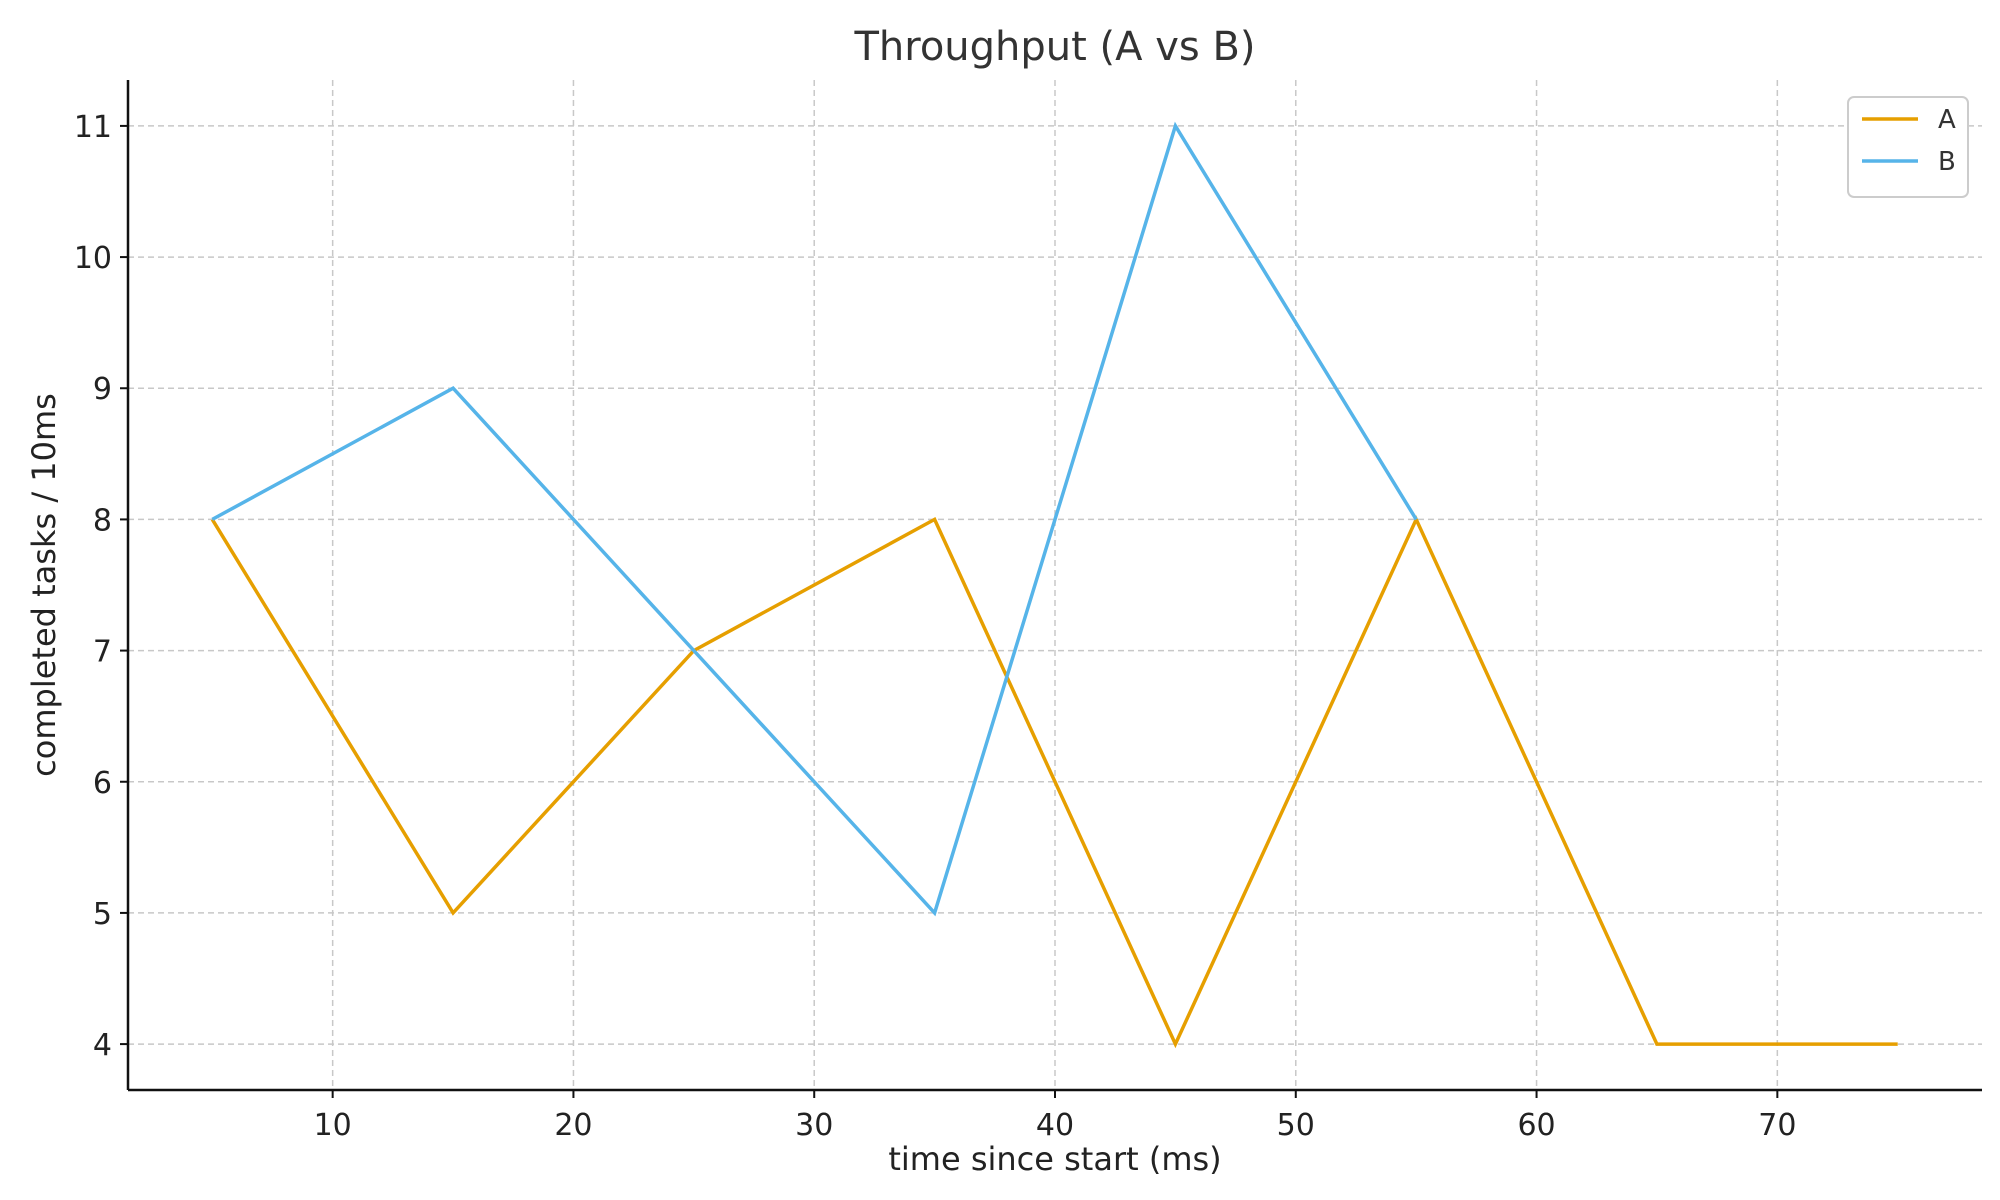  I want to click on x-tick-label: 60, so click(1536, 1125).